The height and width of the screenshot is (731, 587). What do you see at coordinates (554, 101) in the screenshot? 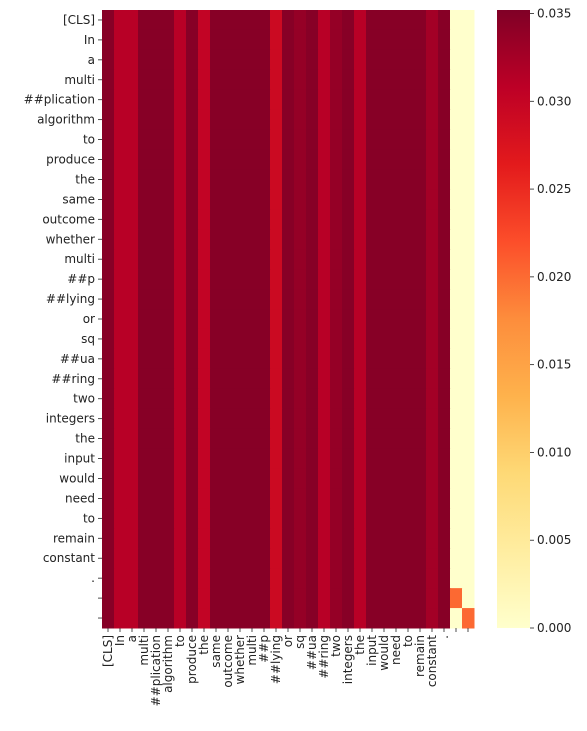
I see `colorbar-tick-label: 0.030` at bounding box center [554, 101].